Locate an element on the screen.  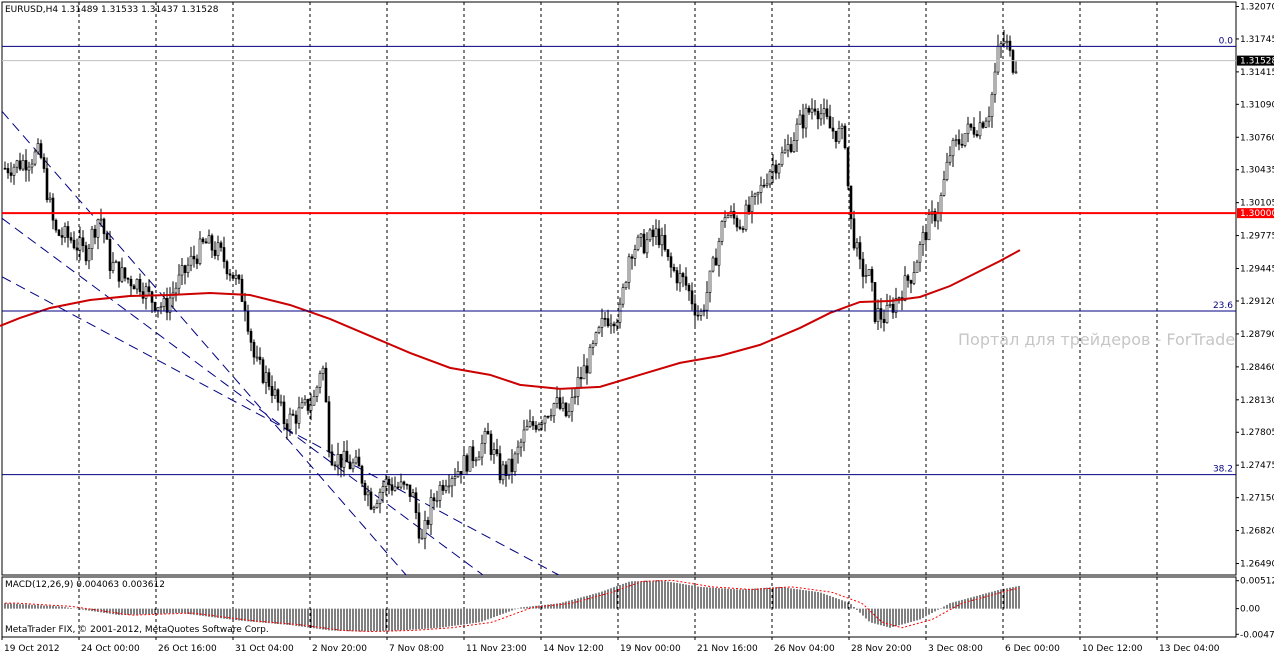
y-tick-label: 1.29445 is located at coordinates (1257, 270).